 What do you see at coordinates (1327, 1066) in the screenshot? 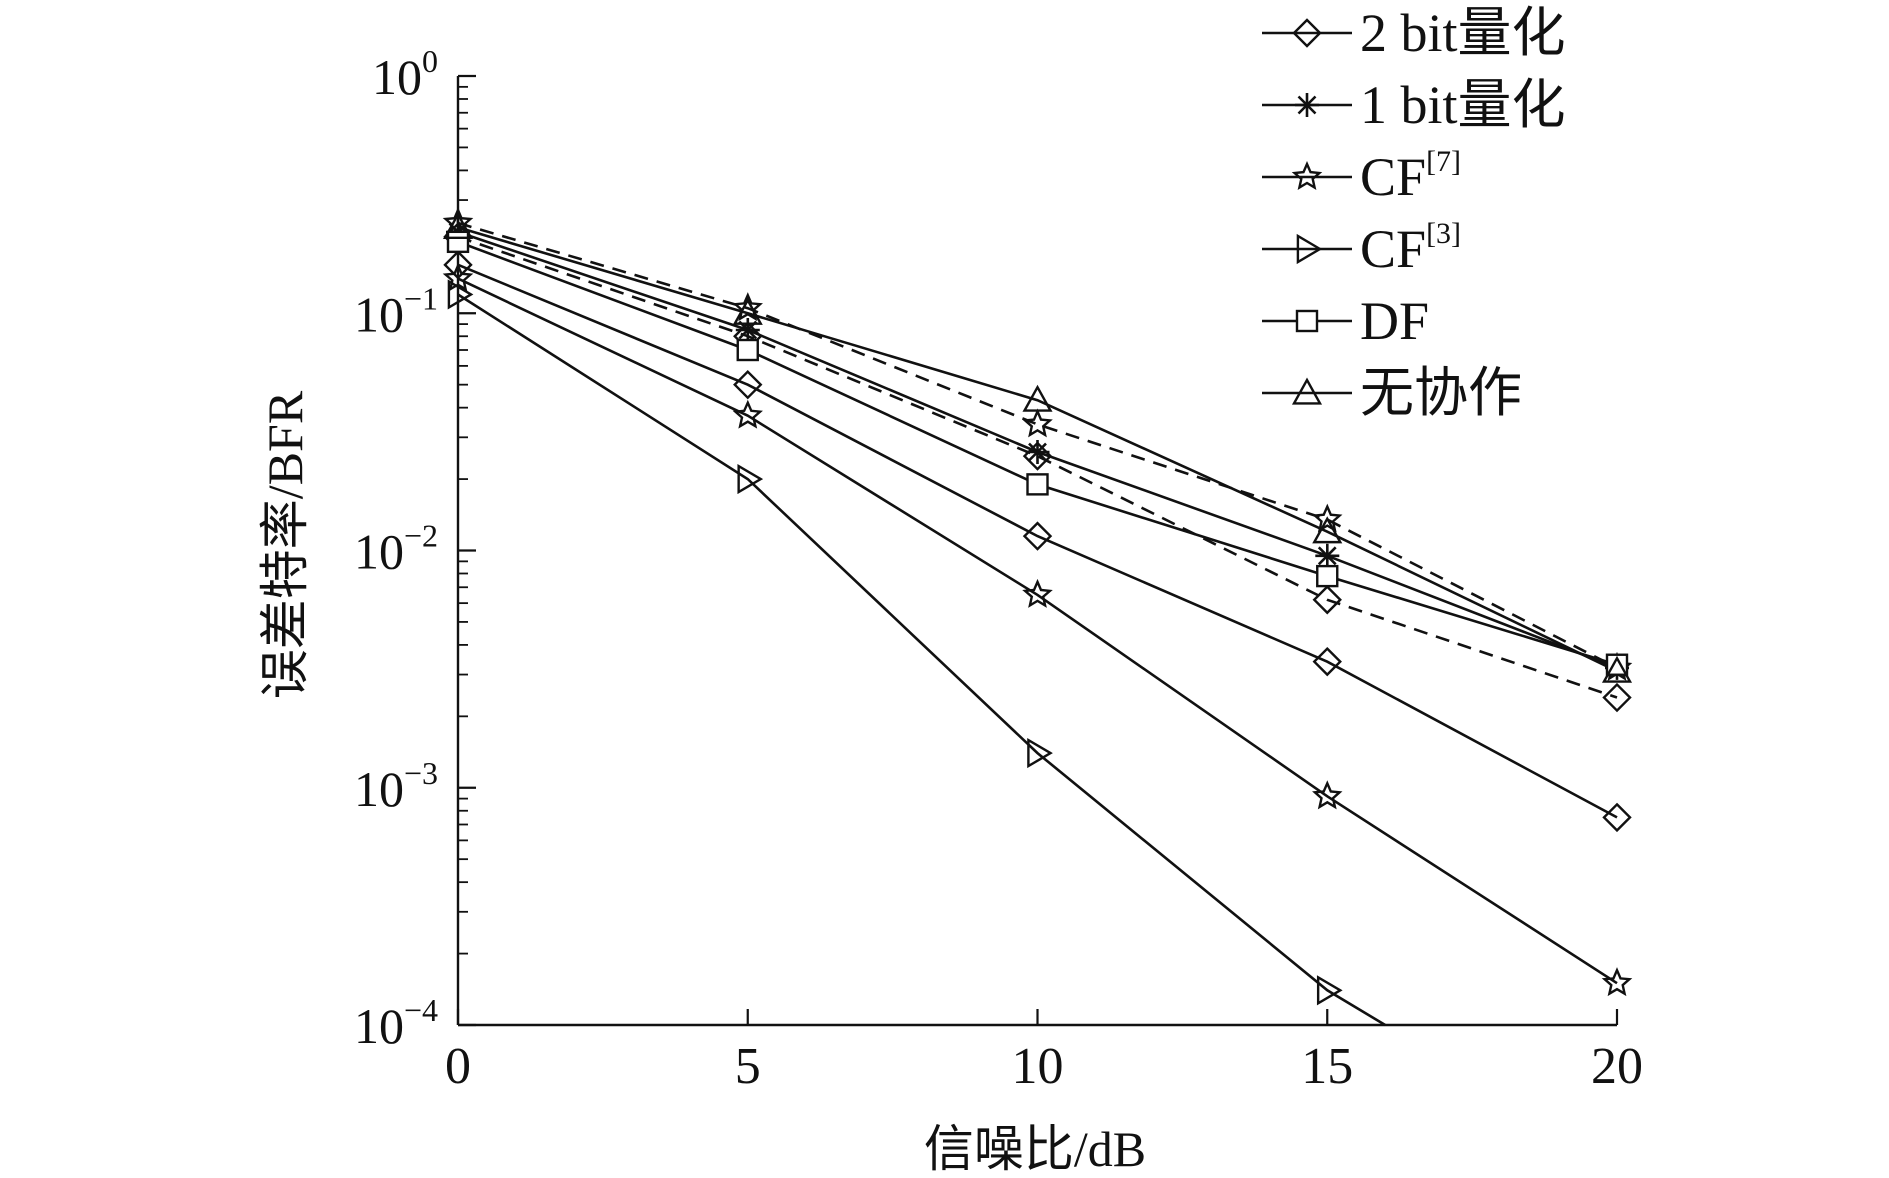
I see `x-tick-label: 15` at bounding box center [1327, 1066].